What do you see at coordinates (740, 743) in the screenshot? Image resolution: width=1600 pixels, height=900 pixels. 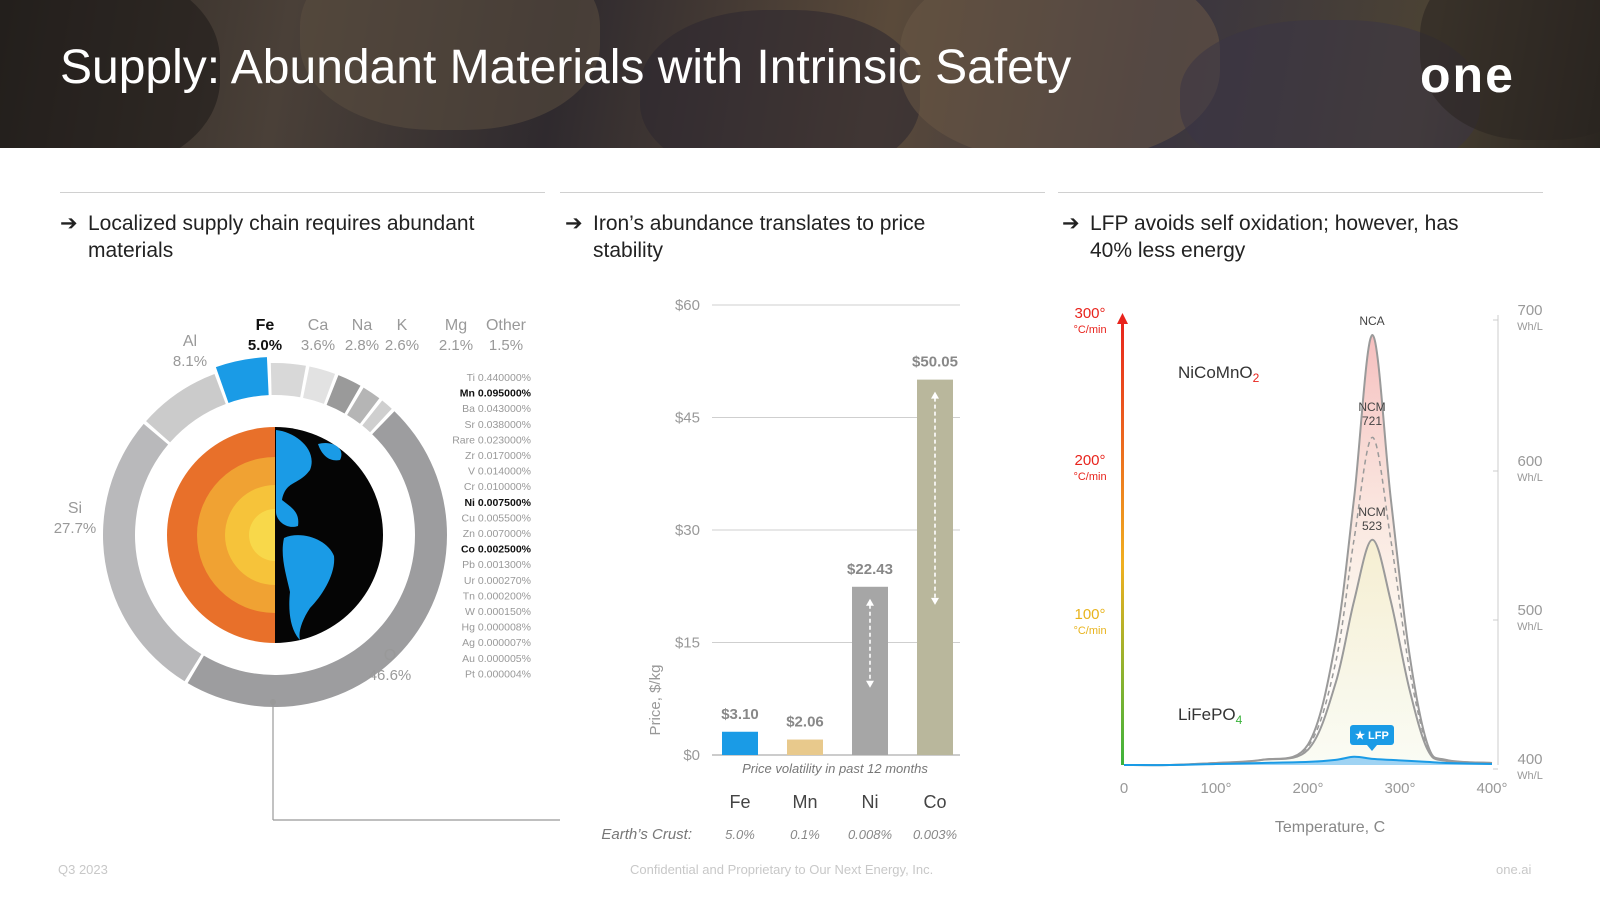 I see `bar-fe` at bounding box center [740, 743].